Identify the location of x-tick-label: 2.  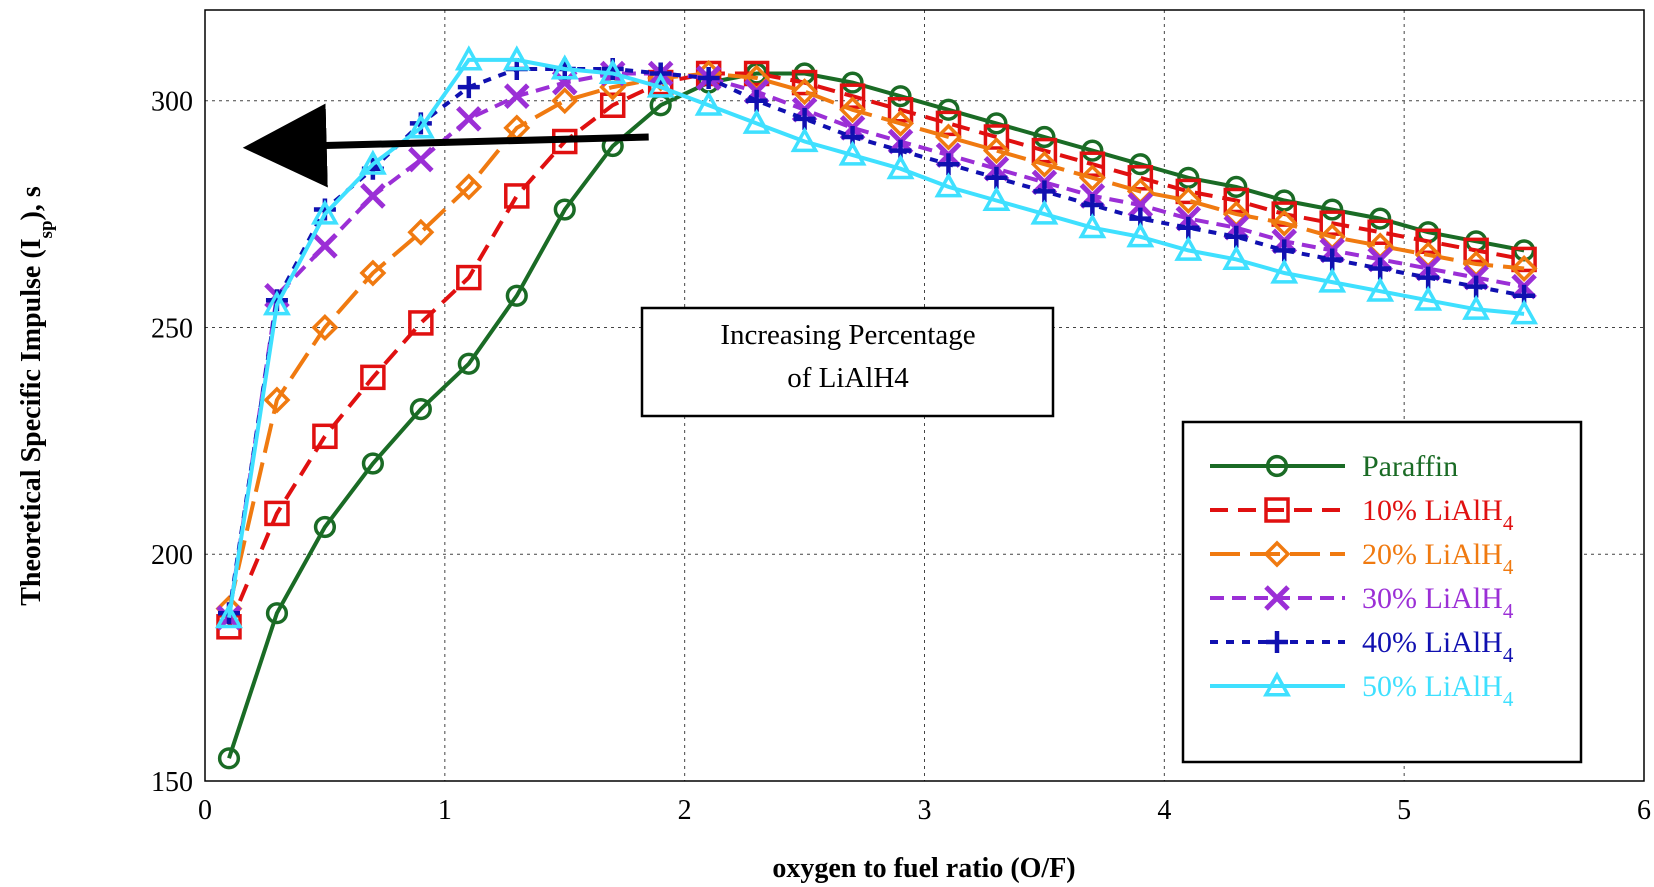
(685, 810).